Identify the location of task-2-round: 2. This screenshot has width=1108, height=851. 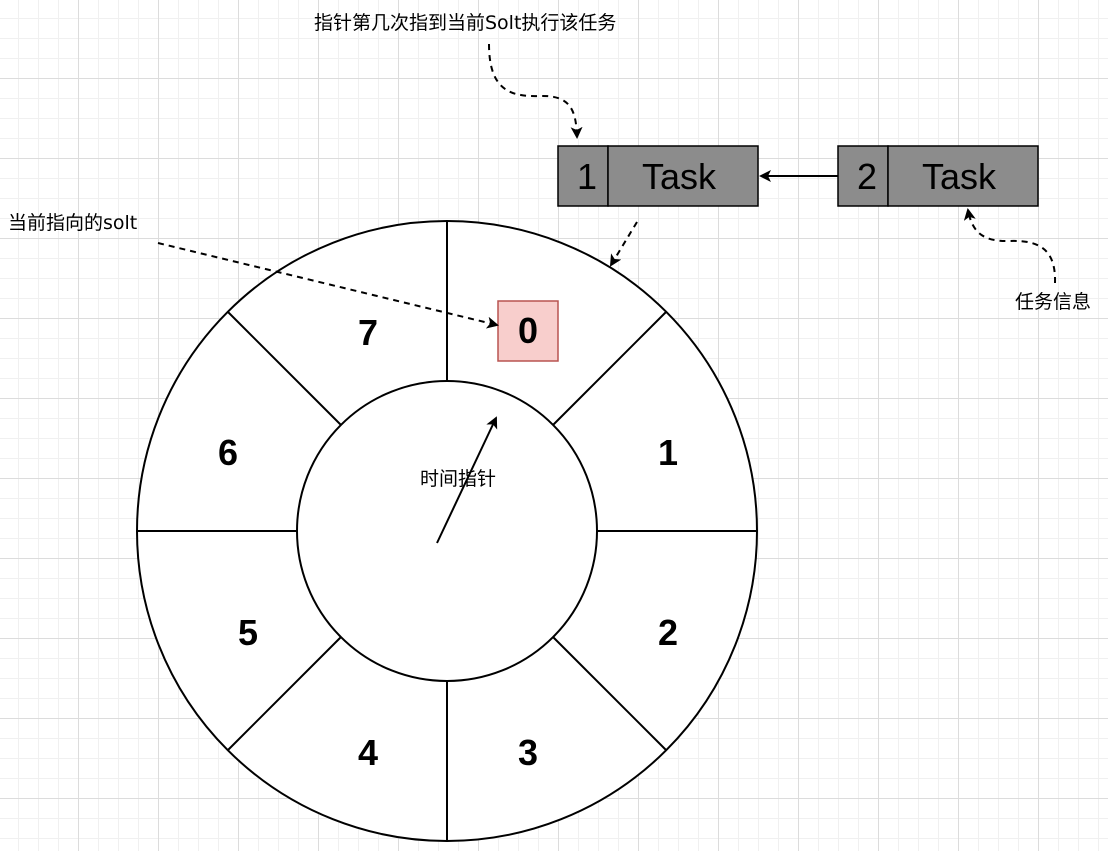
(867, 176).